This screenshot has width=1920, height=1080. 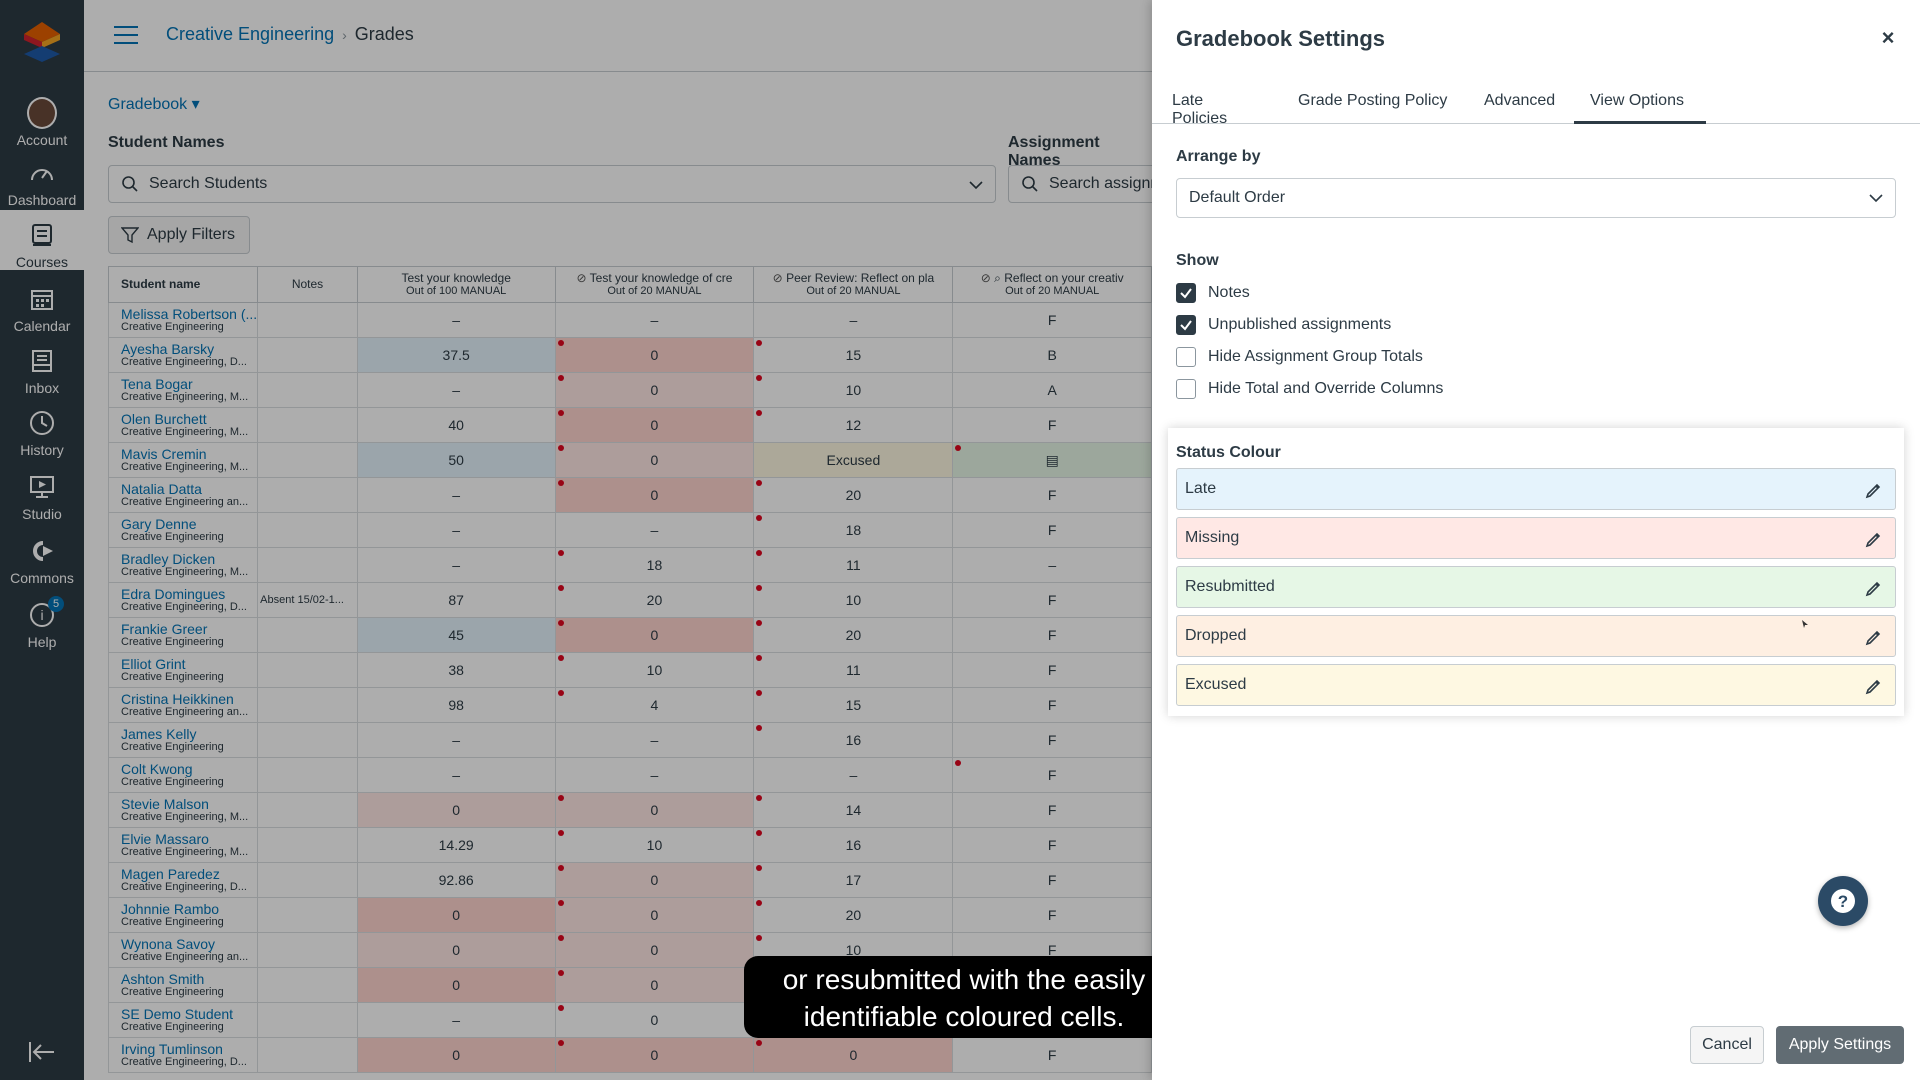 What do you see at coordinates (177, 1013) in the screenshot?
I see `student-name-link: SE Demo Student` at bounding box center [177, 1013].